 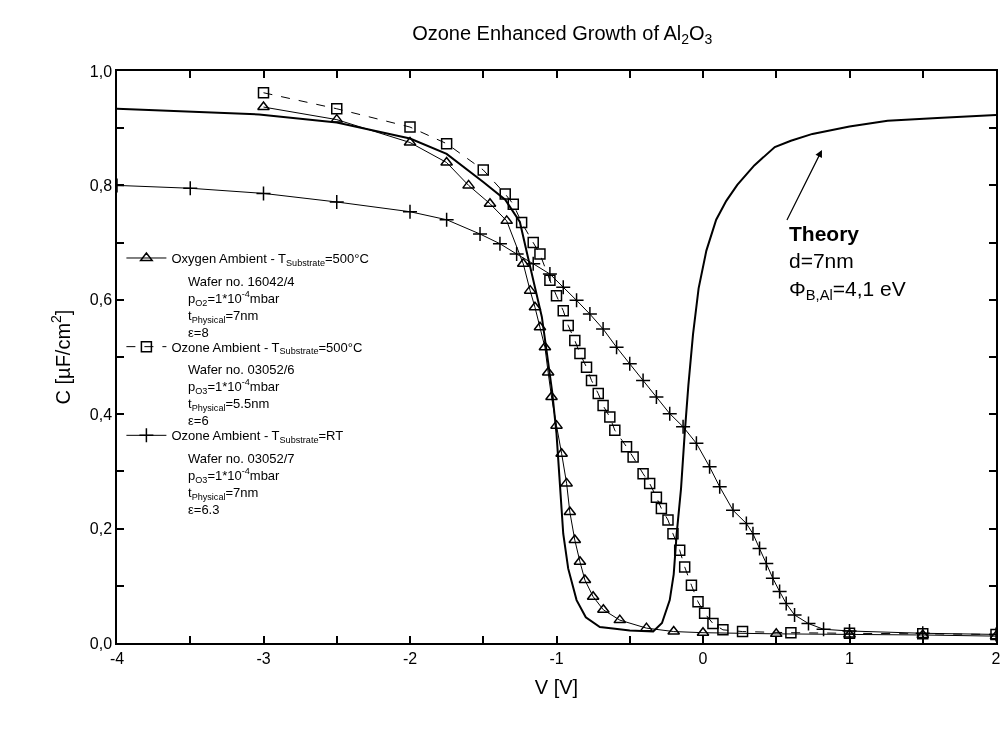 What do you see at coordinates (267, 348) in the screenshot?
I see `legend-label: Ozone Ambient - T$_{Substrate}$=500°C` at bounding box center [267, 348].